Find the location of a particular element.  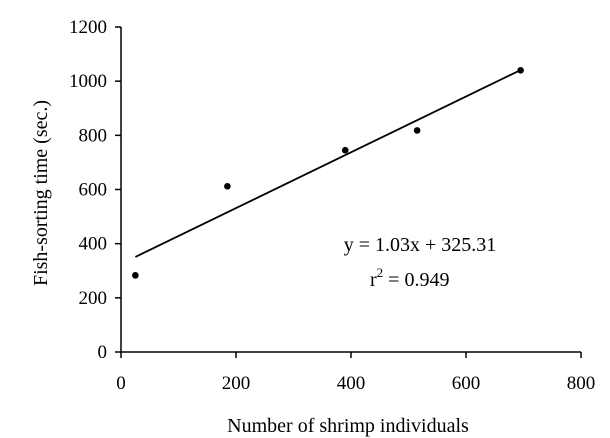

y-axis-label: Fish-sorting time (sec.) is located at coordinates (41, 193).